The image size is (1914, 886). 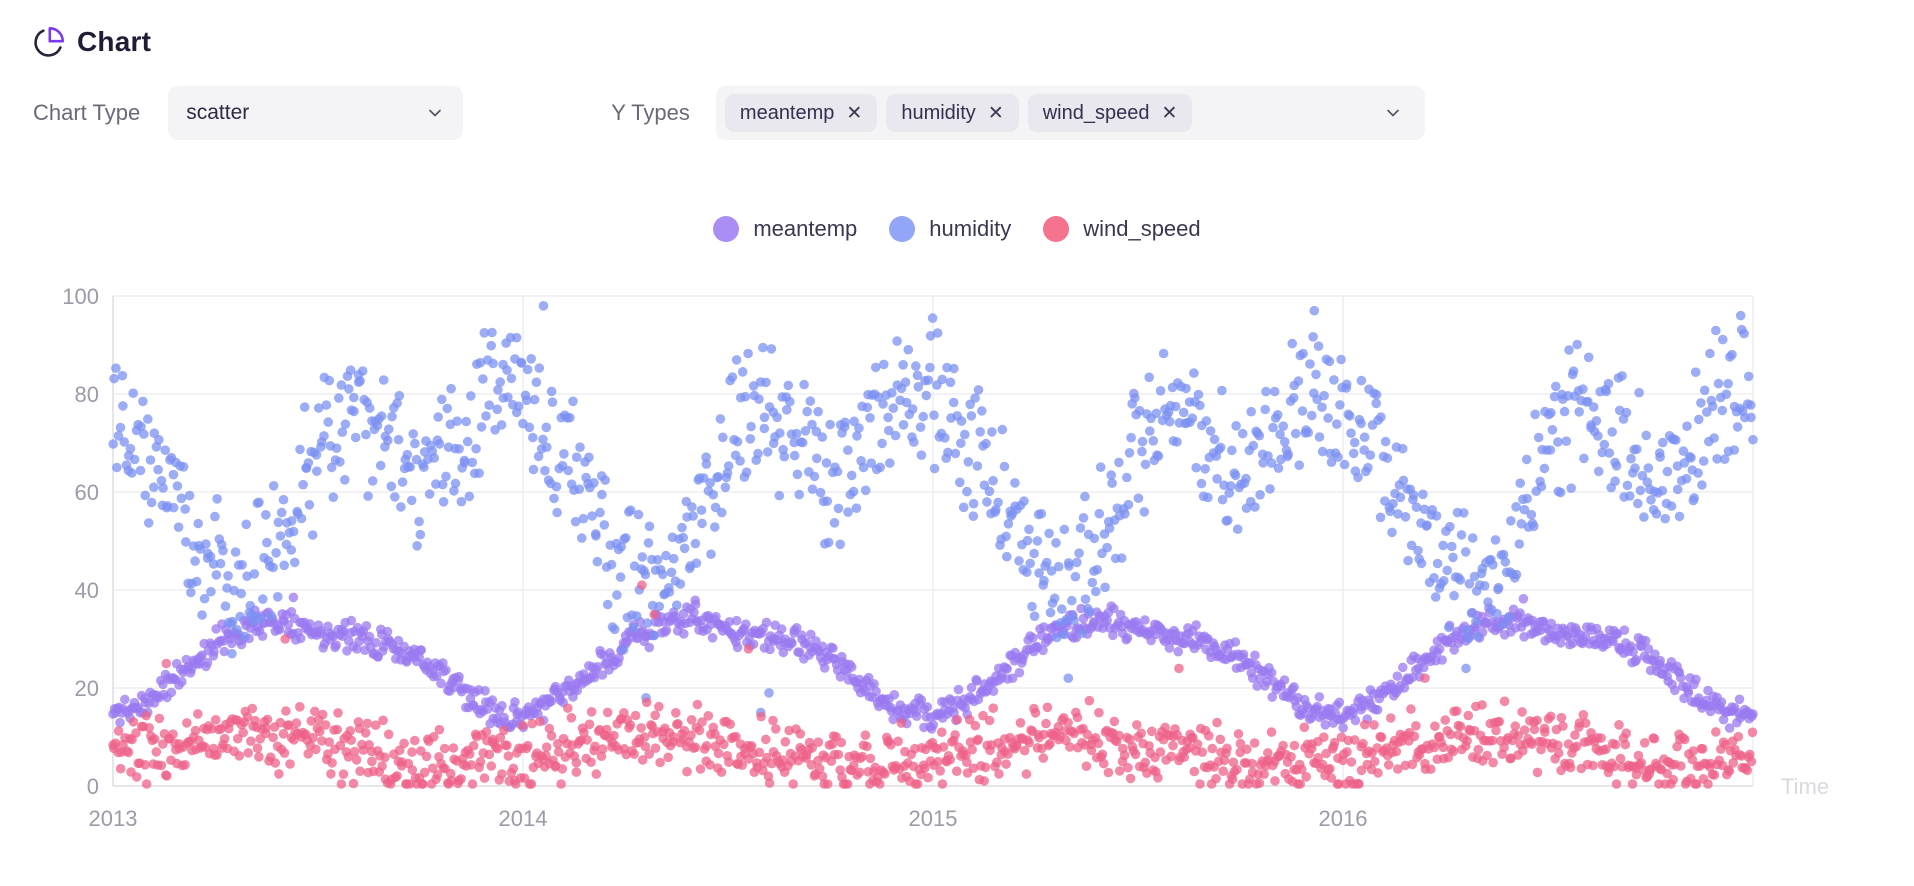 I want to click on y-type-tag-label: wind_speed, so click(x=1096, y=112).